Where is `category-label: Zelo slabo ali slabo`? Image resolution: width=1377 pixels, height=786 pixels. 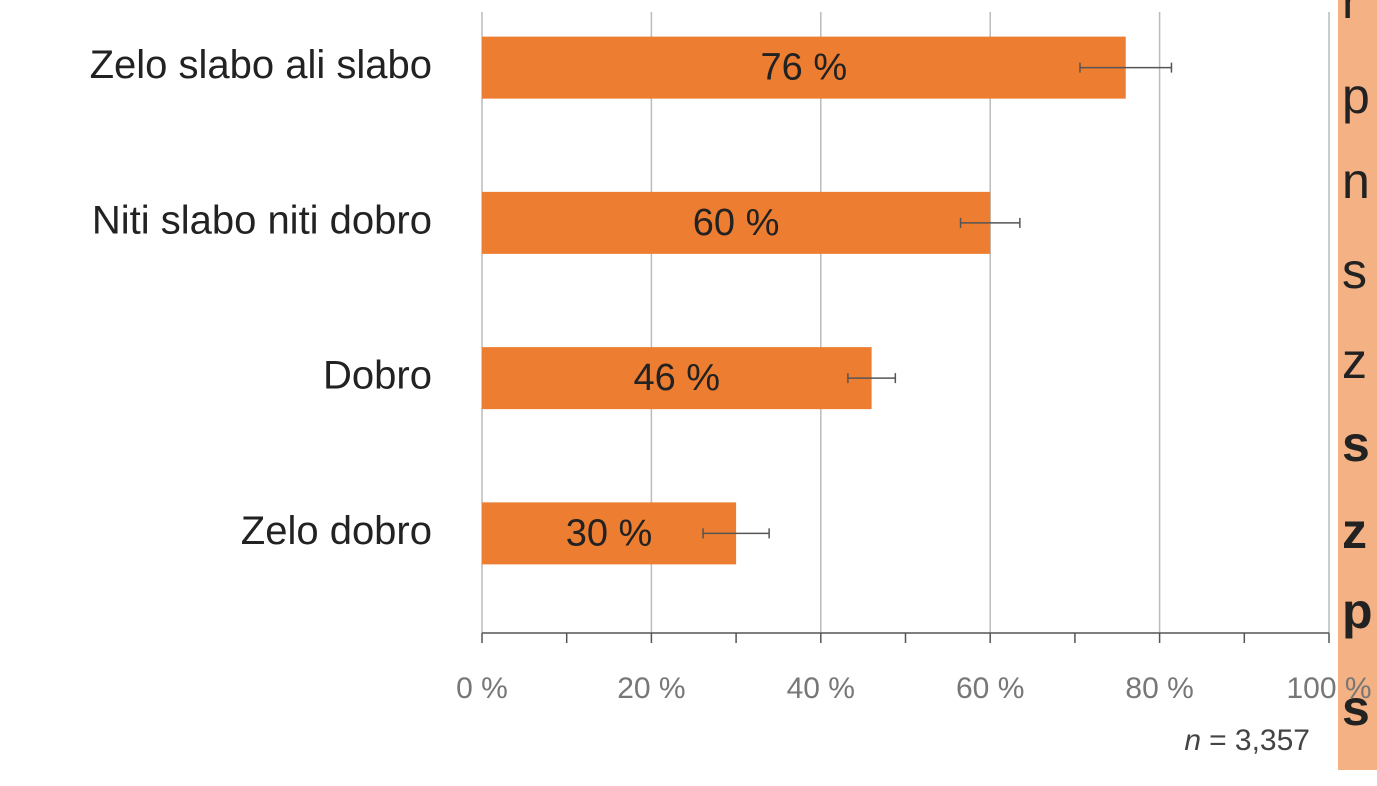
category-label: Zelo slabo ali slabo is located at coordinates (261, 65).